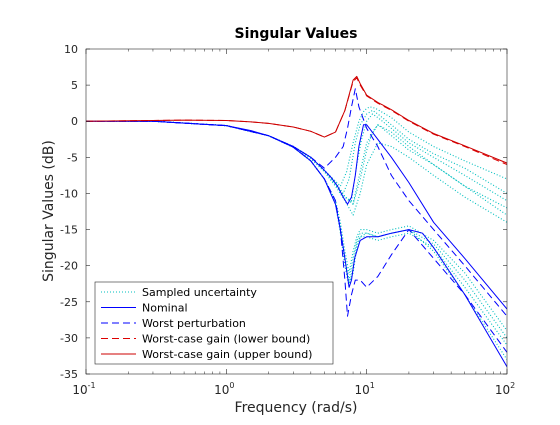 The image size is (560, 425). Describe the element at coordinates (165, 308) in the screenshot. I see `legend-label-nominal: Nominal` at that location.